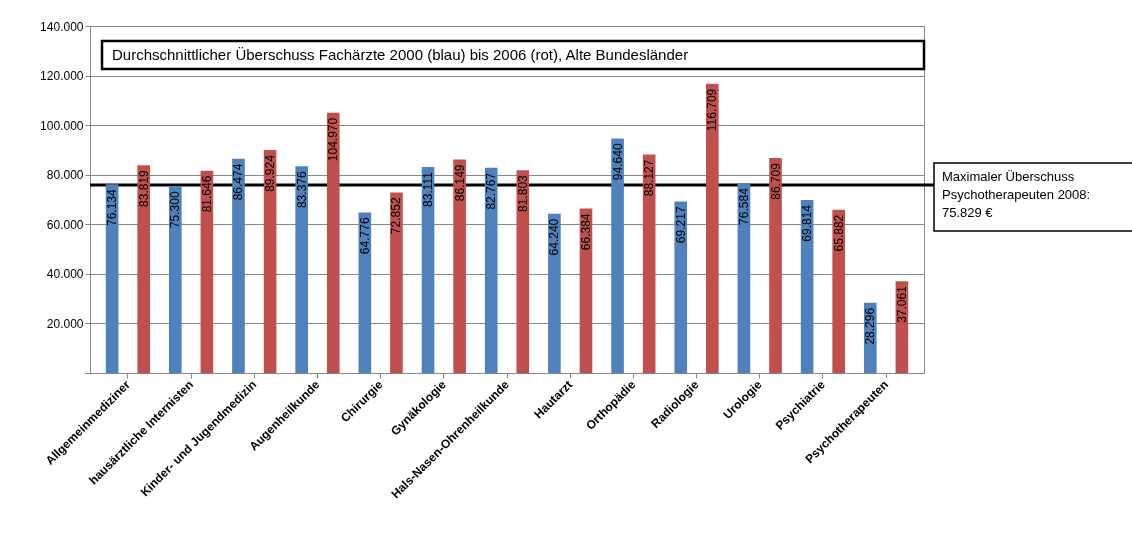 This screenshot has height=542, width=1132. I want to click on ref-line-label: Maximaler Überschuss Psychotherapeuten 2008: 75.829 €, so click(1016, 195).